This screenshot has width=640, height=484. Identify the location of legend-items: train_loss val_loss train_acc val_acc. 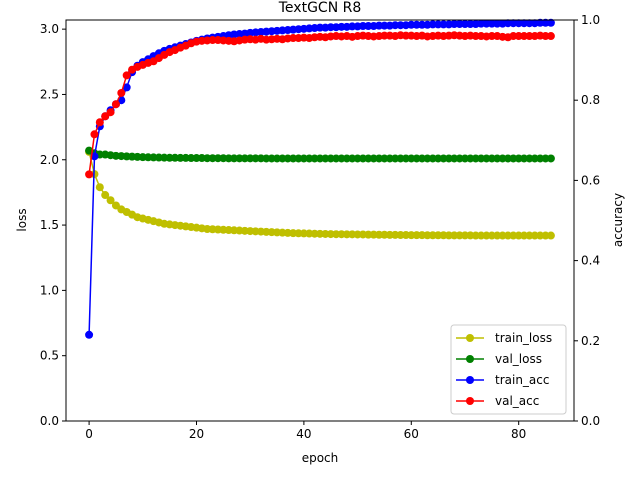
(504, 369).